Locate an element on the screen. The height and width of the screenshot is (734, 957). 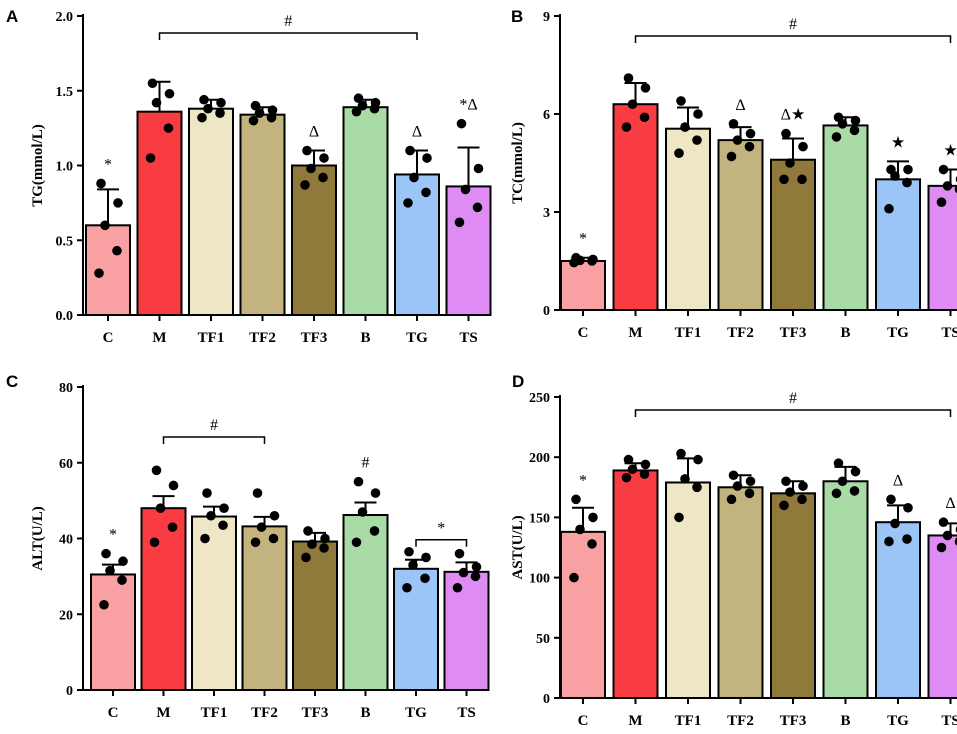
y-axis-label: ALT(U/L) is located at coordinates (38, 538).